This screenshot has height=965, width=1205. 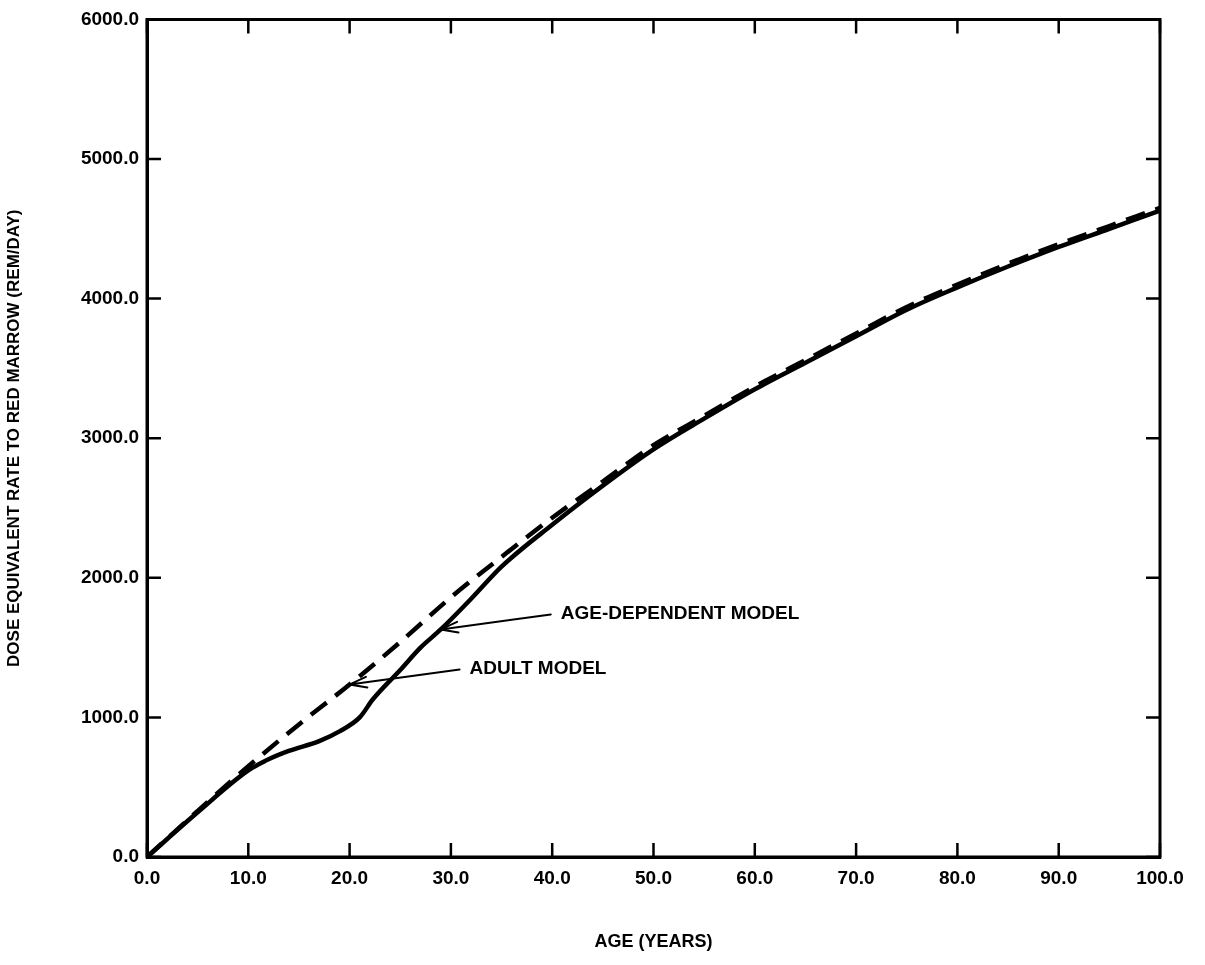 What do you see at coordinates (109, 158) in the screenshot?
I see `y-tick-label: 5000.0` at bounding box center [109, 158].